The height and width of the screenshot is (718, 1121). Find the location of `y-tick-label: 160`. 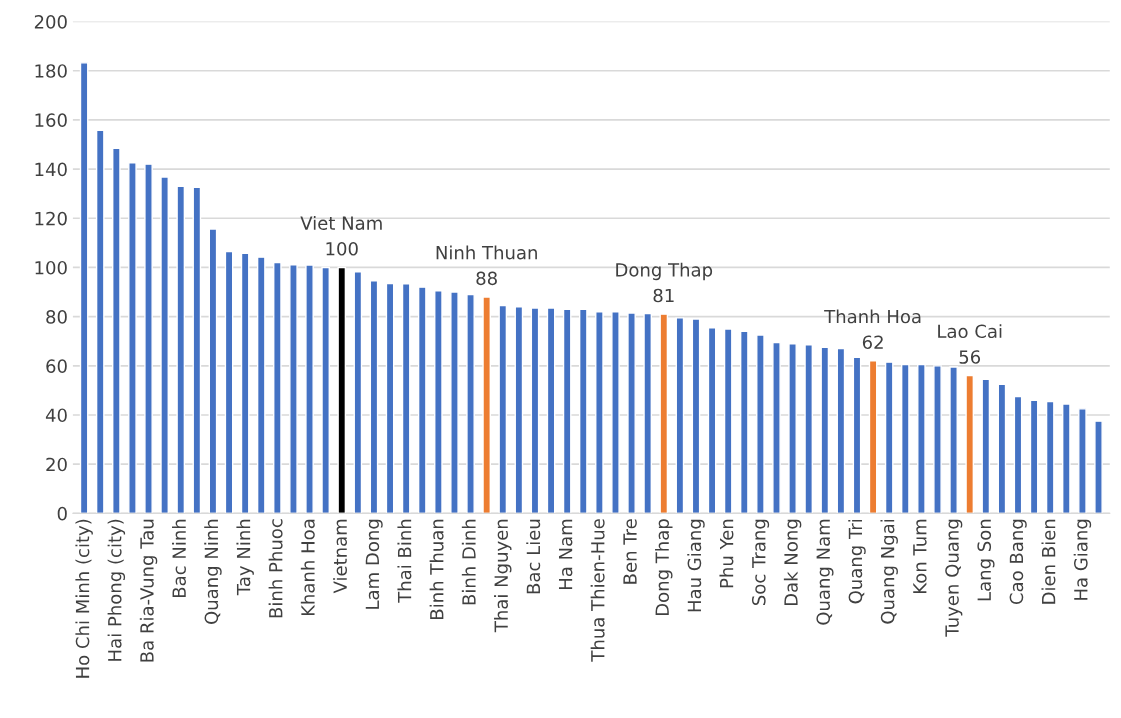

y-tick-label: 160 is located at coordinates (51, 120).